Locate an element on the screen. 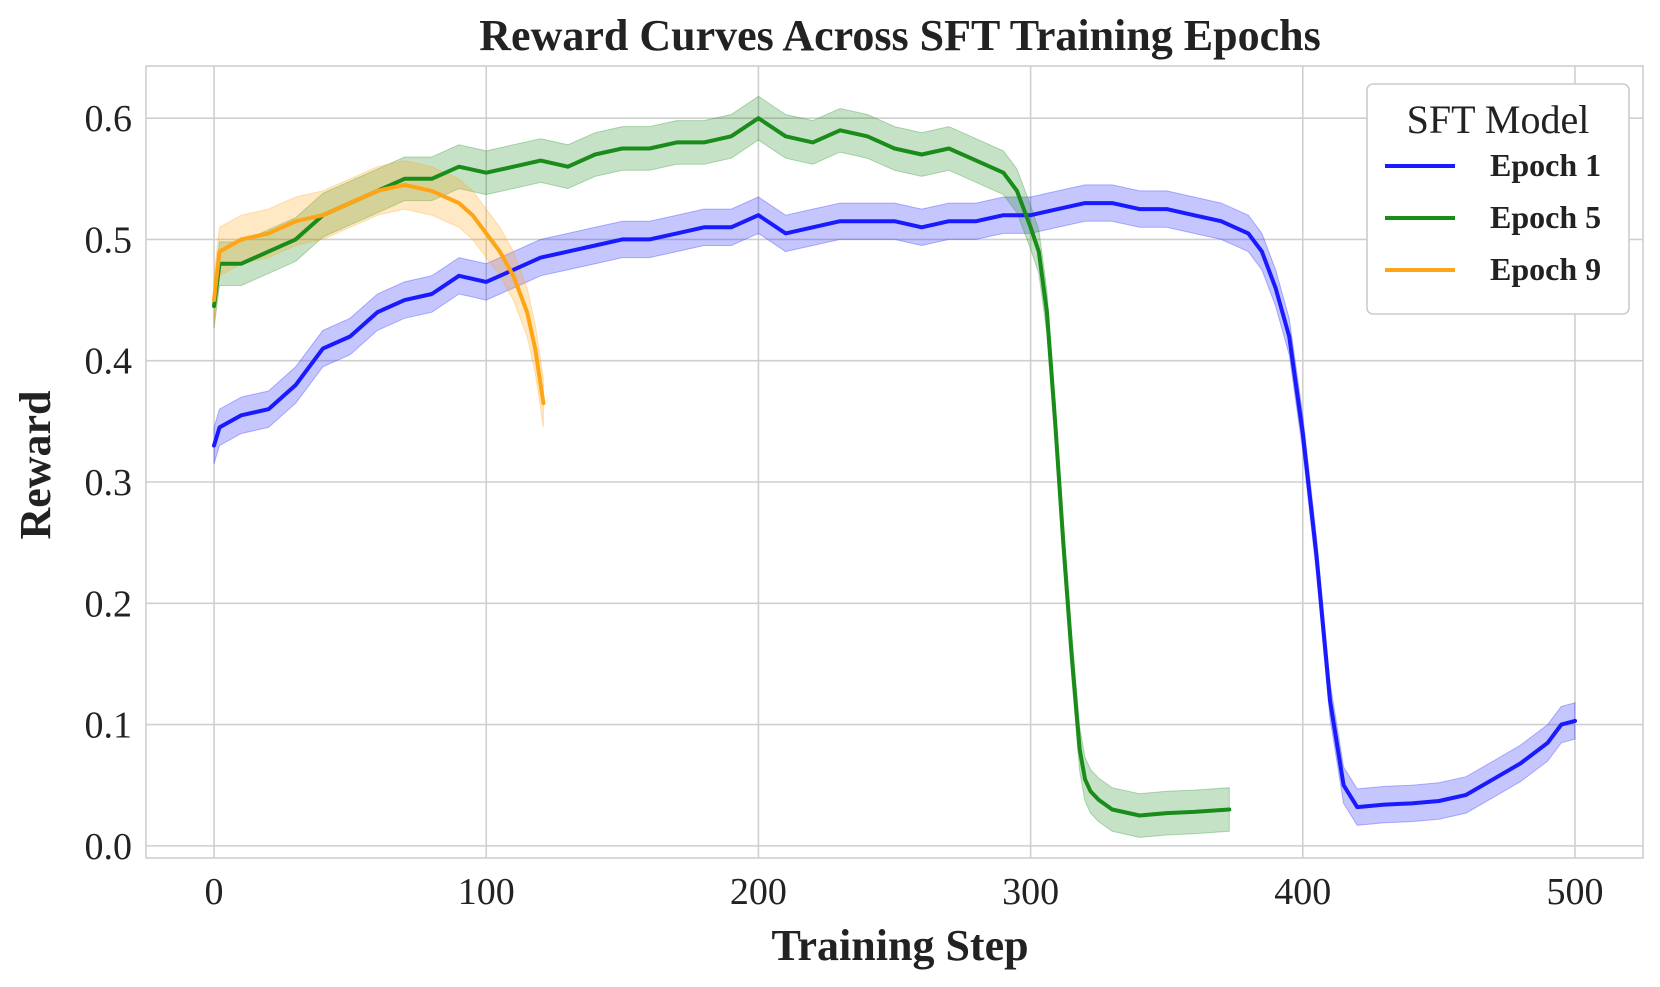  chart-title: Reward Curves Across SFT Training Epochs is located at coordinates (899, 35).